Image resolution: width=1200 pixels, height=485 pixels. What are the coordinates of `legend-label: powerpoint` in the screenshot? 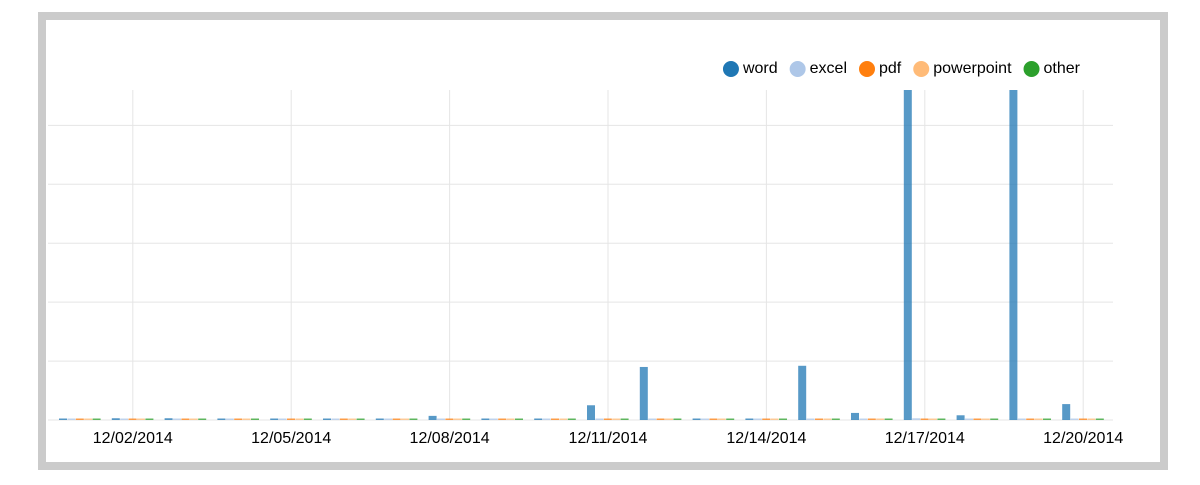 It's located at (972, 68).